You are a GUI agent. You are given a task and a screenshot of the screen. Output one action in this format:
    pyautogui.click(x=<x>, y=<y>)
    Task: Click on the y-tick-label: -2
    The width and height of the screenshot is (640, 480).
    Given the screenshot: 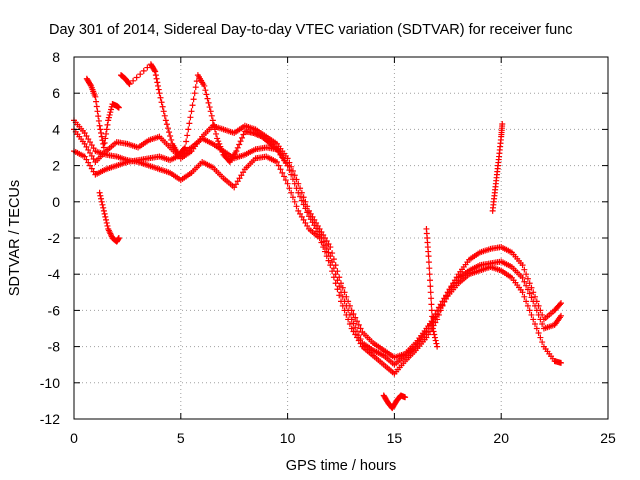 What is the action you would take?
    pyautogui.click(x=54, y=238)
    